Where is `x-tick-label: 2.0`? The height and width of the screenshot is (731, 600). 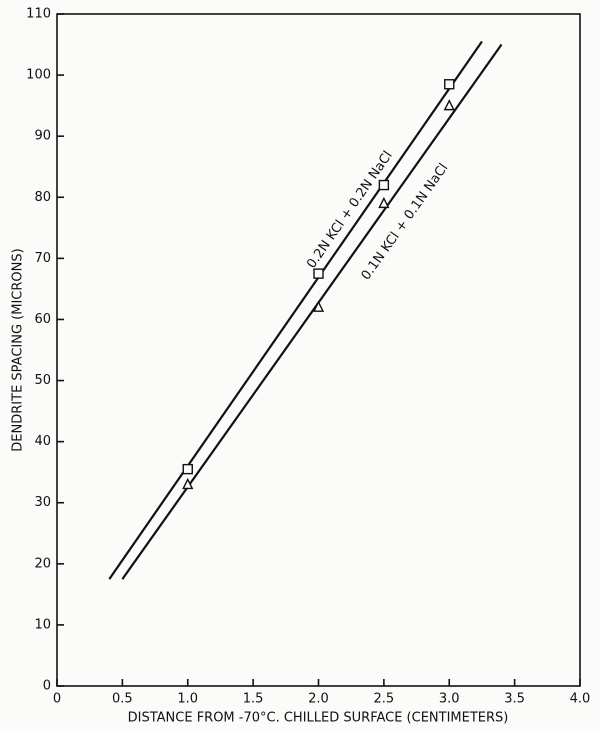
x-tick-label: 2.0 is located at coordinates (318, 699).